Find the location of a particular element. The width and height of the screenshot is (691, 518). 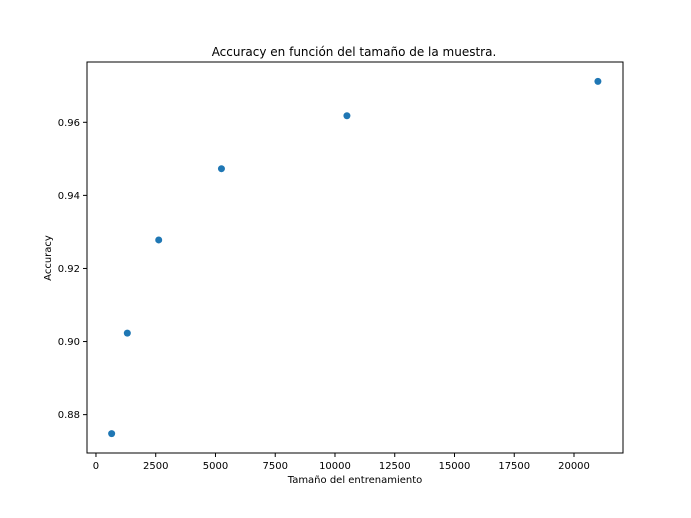

y-tick-label: 0.88 is located at coordinates (69, 415).